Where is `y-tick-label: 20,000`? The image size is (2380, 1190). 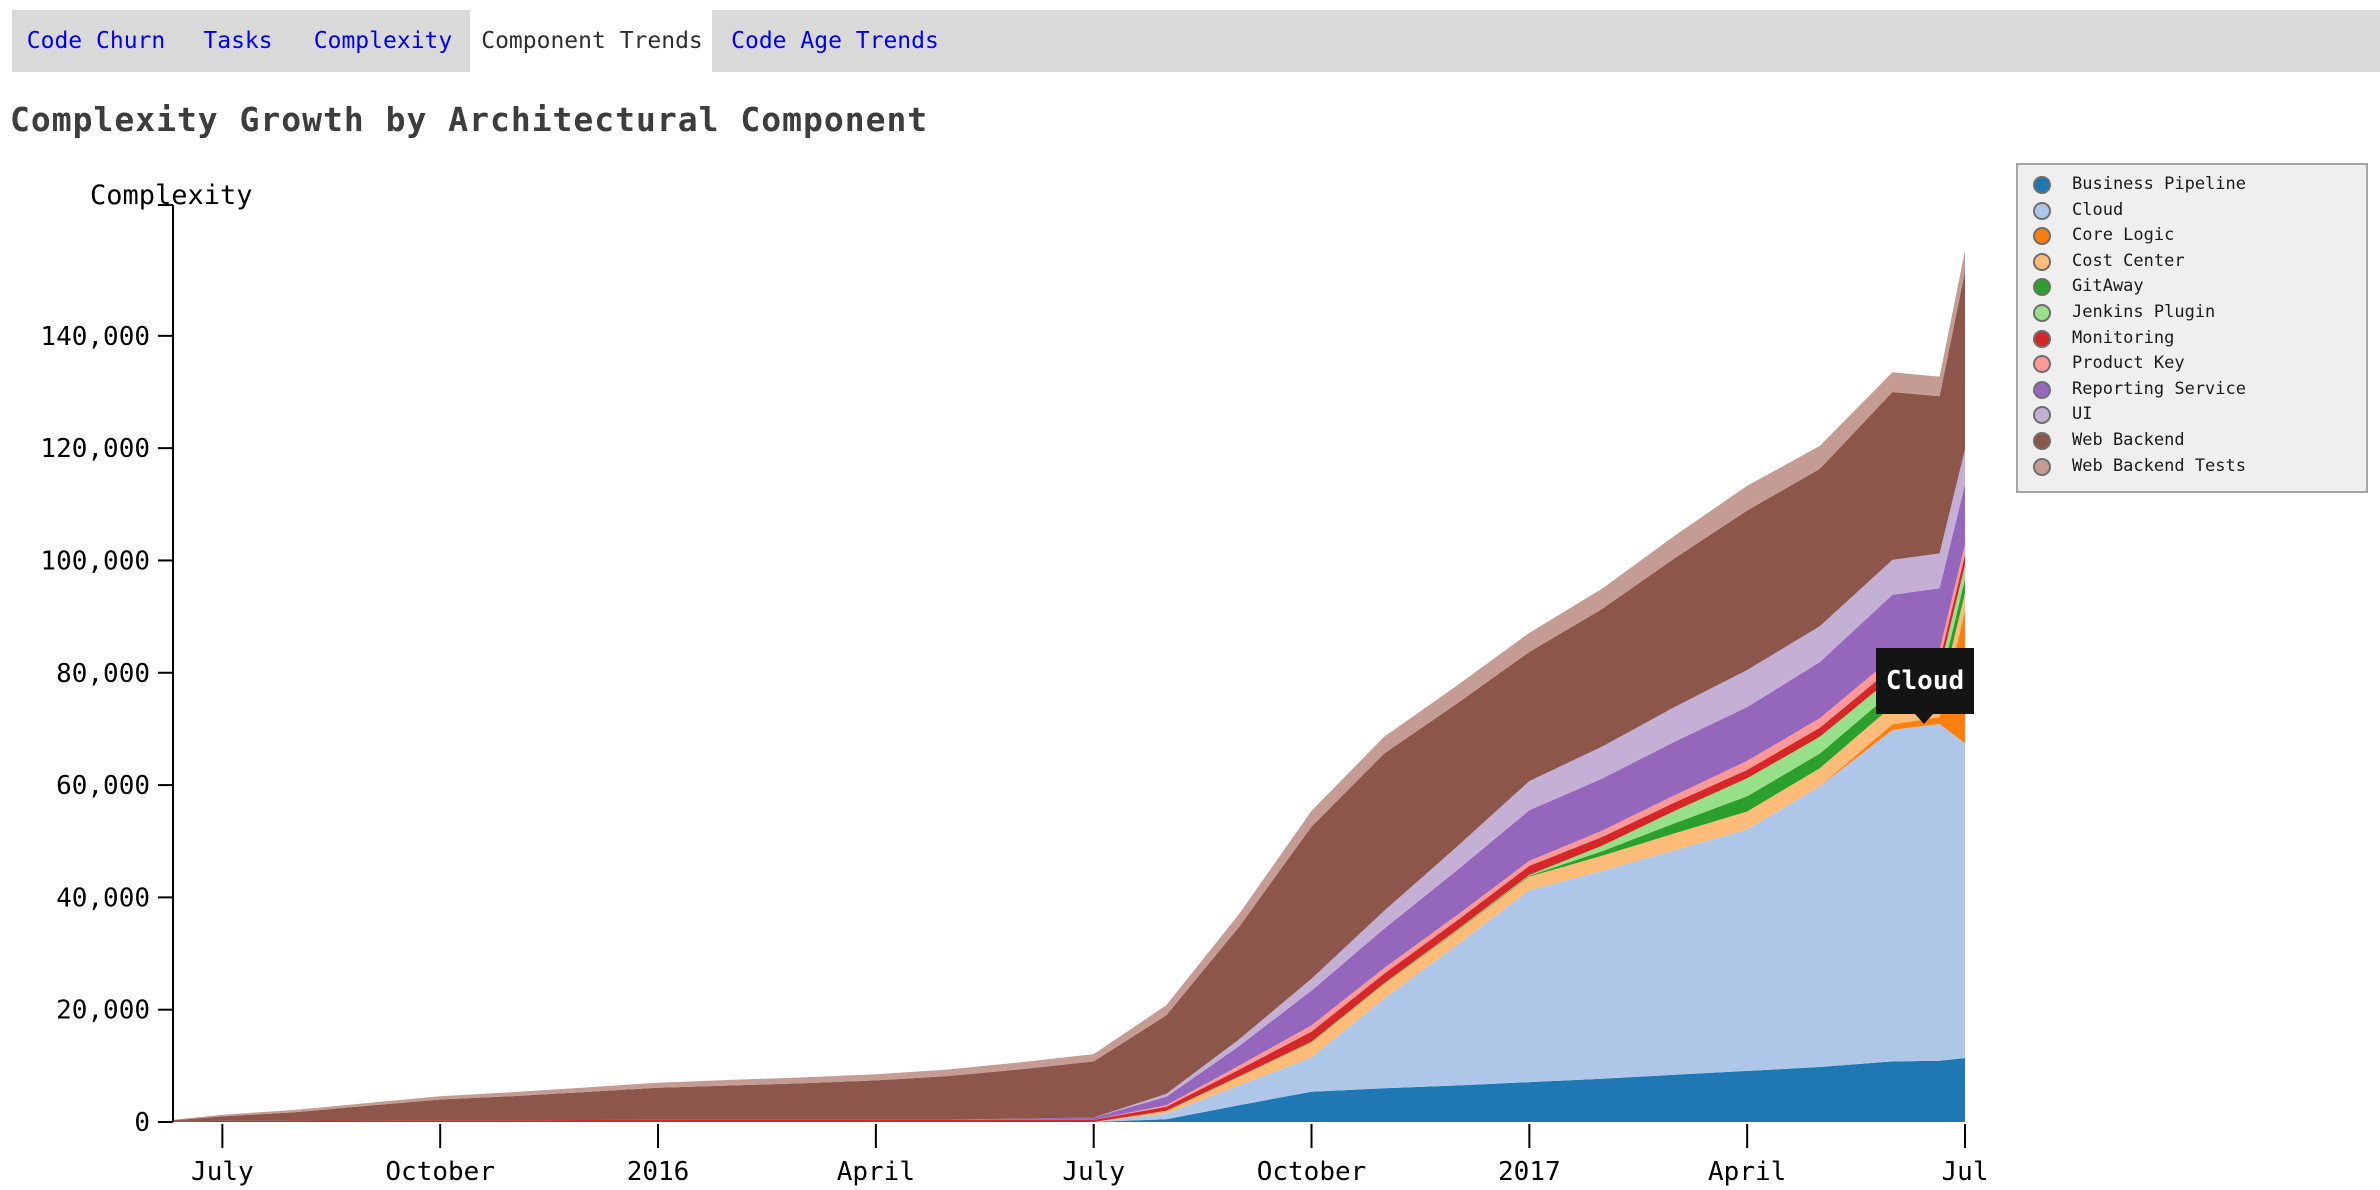
y-tick-label: 20,000 is located at coordinates (103, 1011).